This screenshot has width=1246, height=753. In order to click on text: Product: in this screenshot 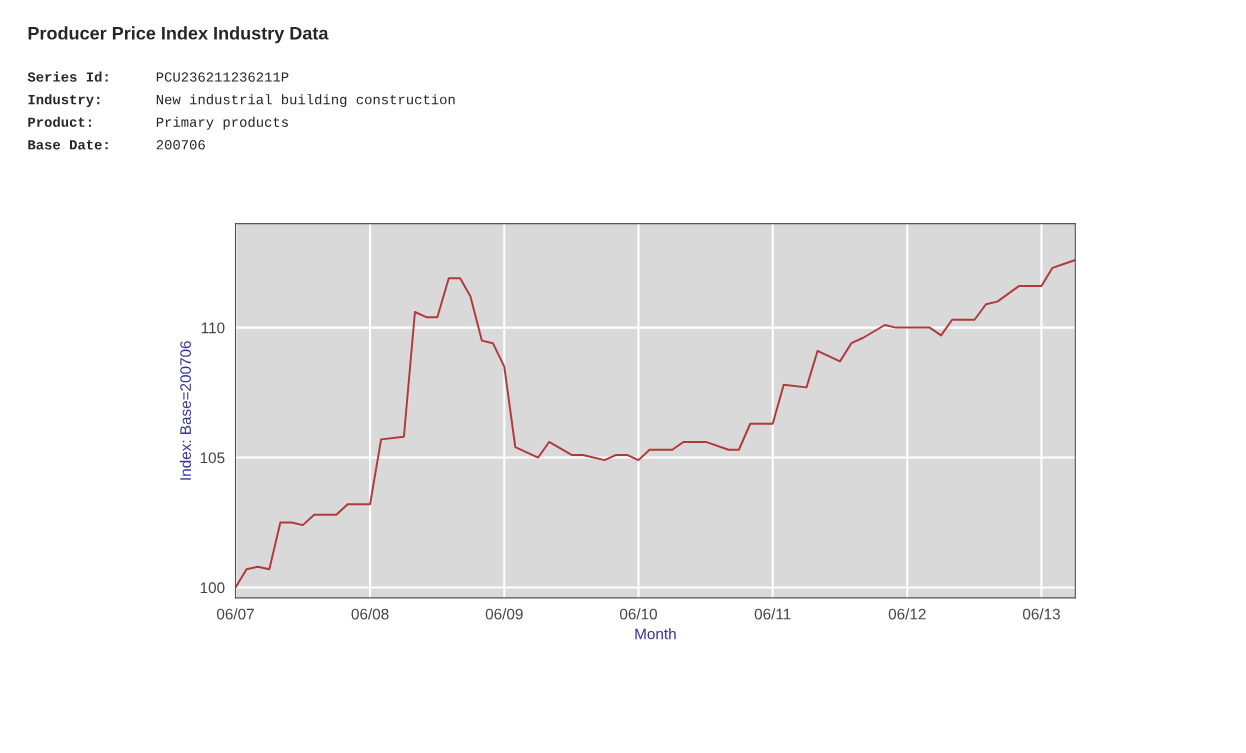, I will do `click(59, 121)`.